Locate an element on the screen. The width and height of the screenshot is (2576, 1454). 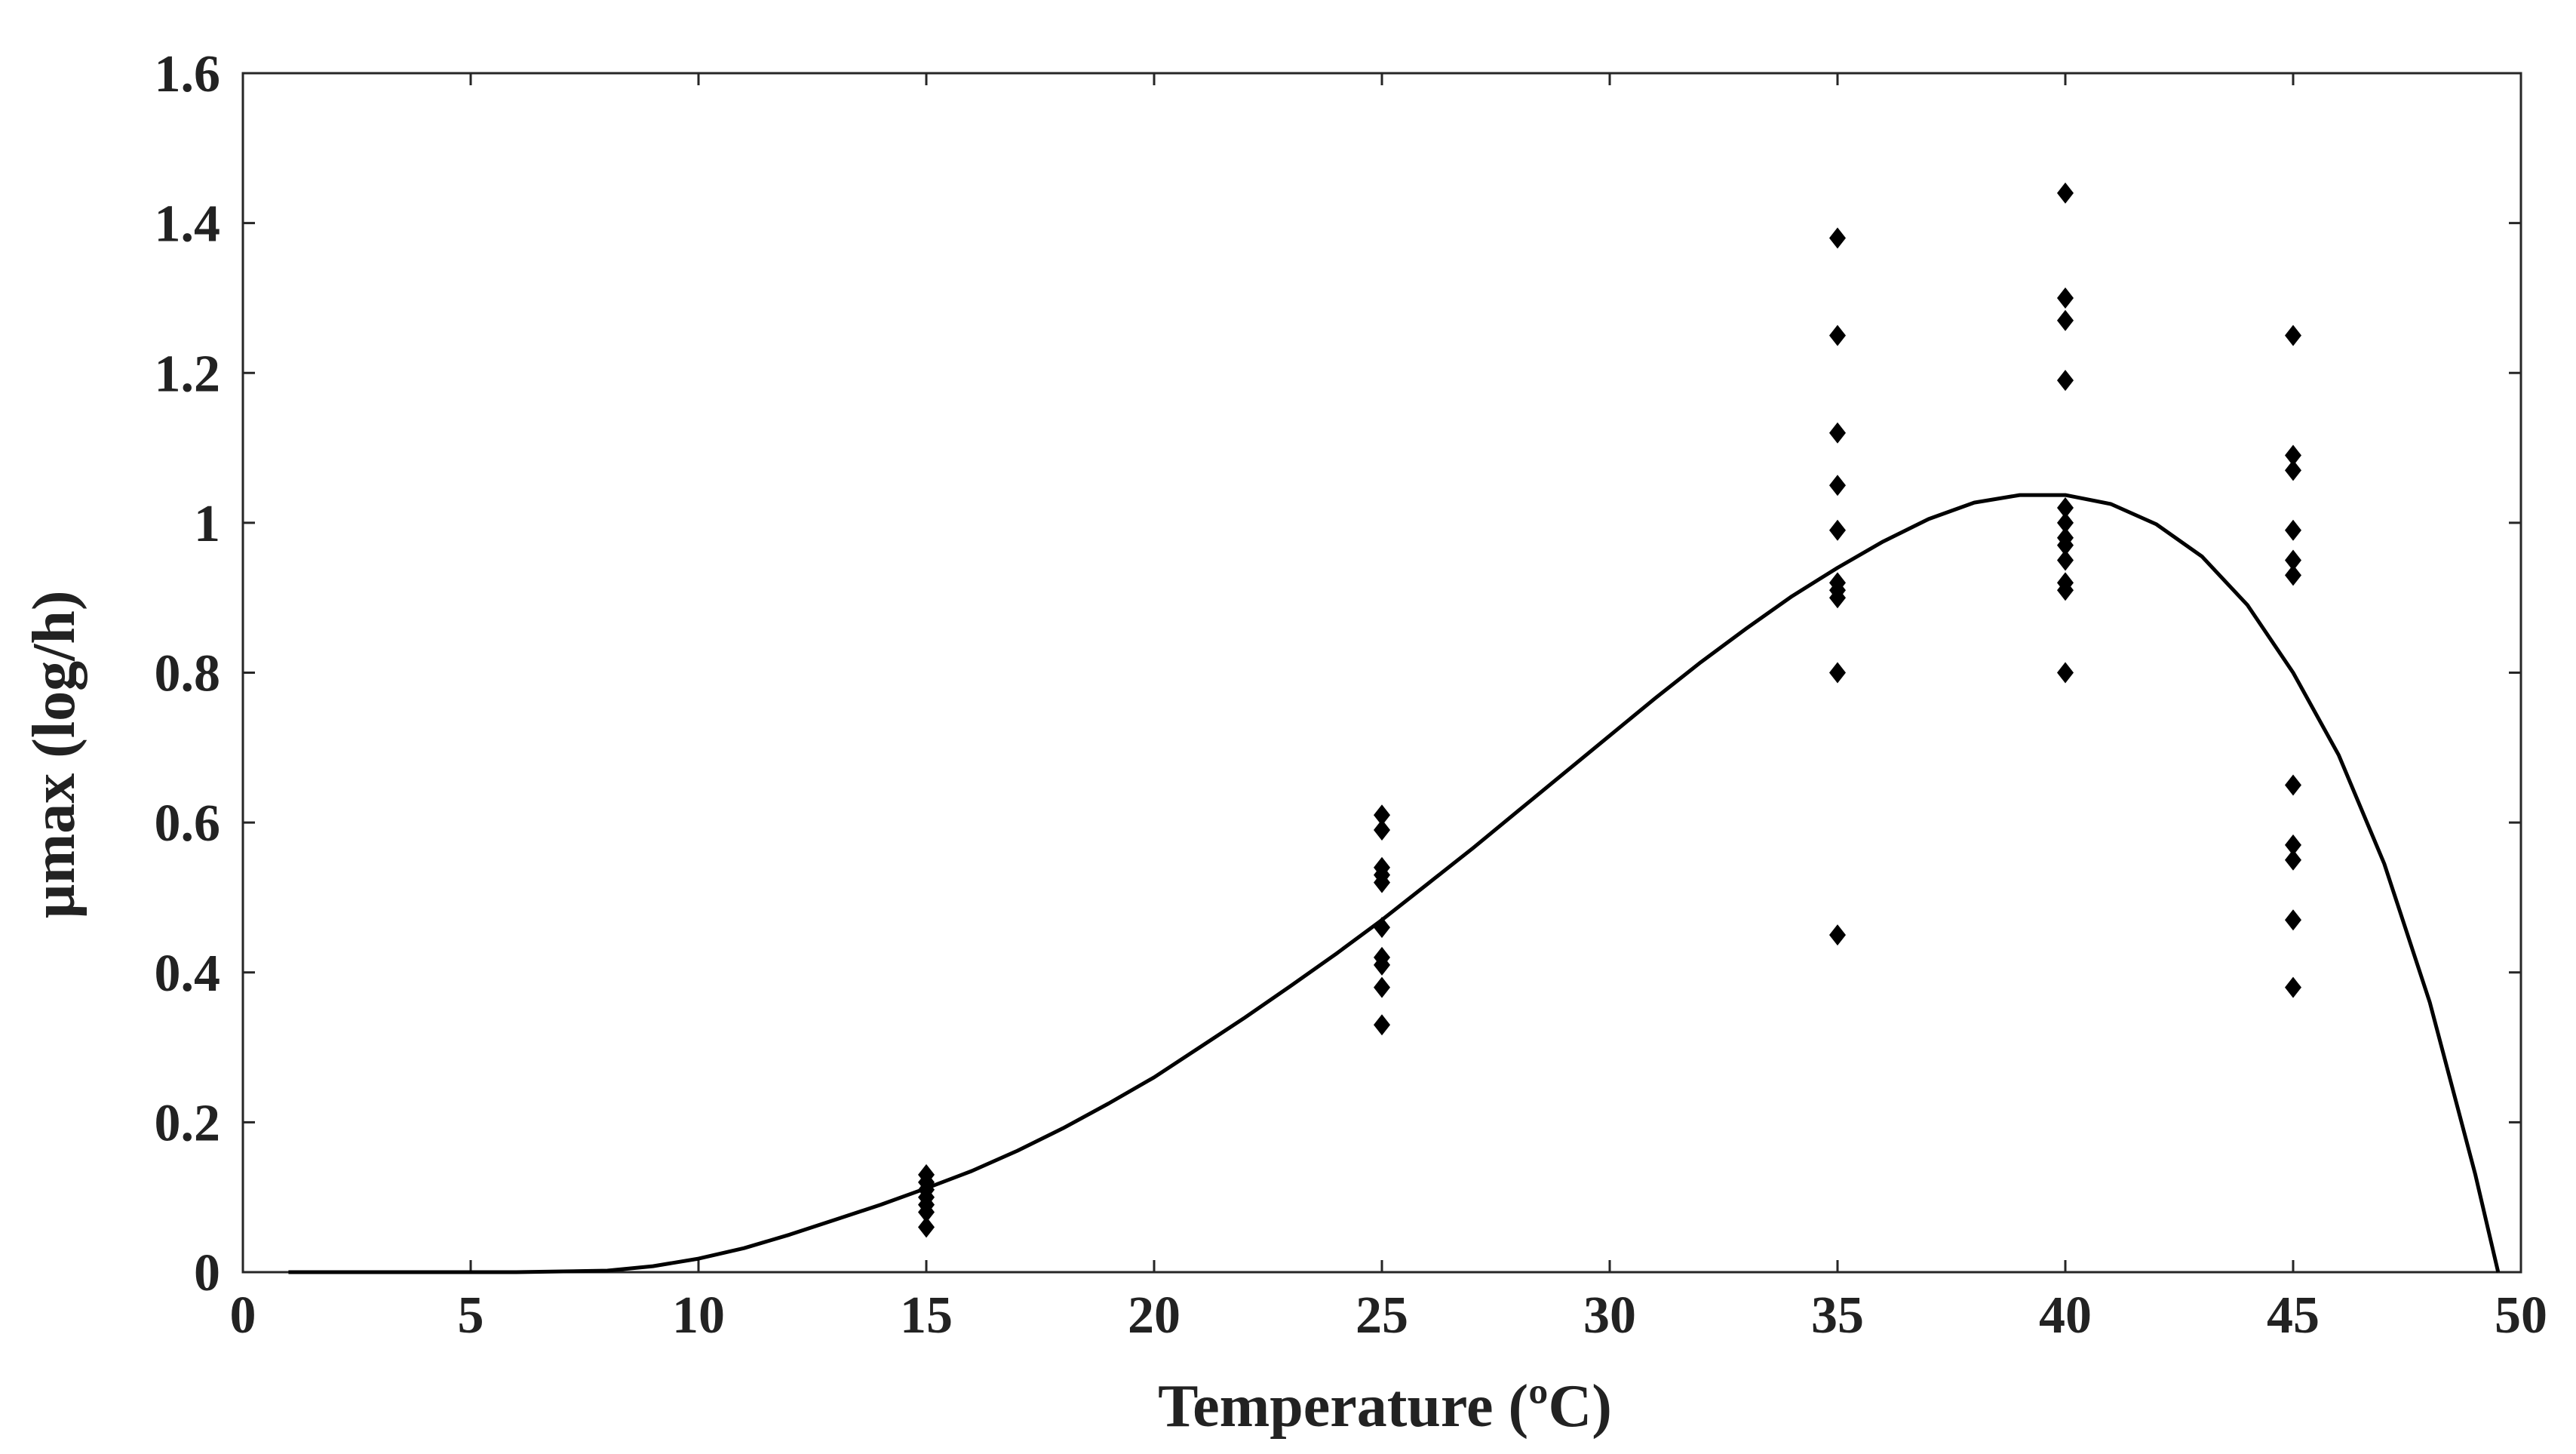
x-tick-label: 15 is located at coordinates (926, 1315).